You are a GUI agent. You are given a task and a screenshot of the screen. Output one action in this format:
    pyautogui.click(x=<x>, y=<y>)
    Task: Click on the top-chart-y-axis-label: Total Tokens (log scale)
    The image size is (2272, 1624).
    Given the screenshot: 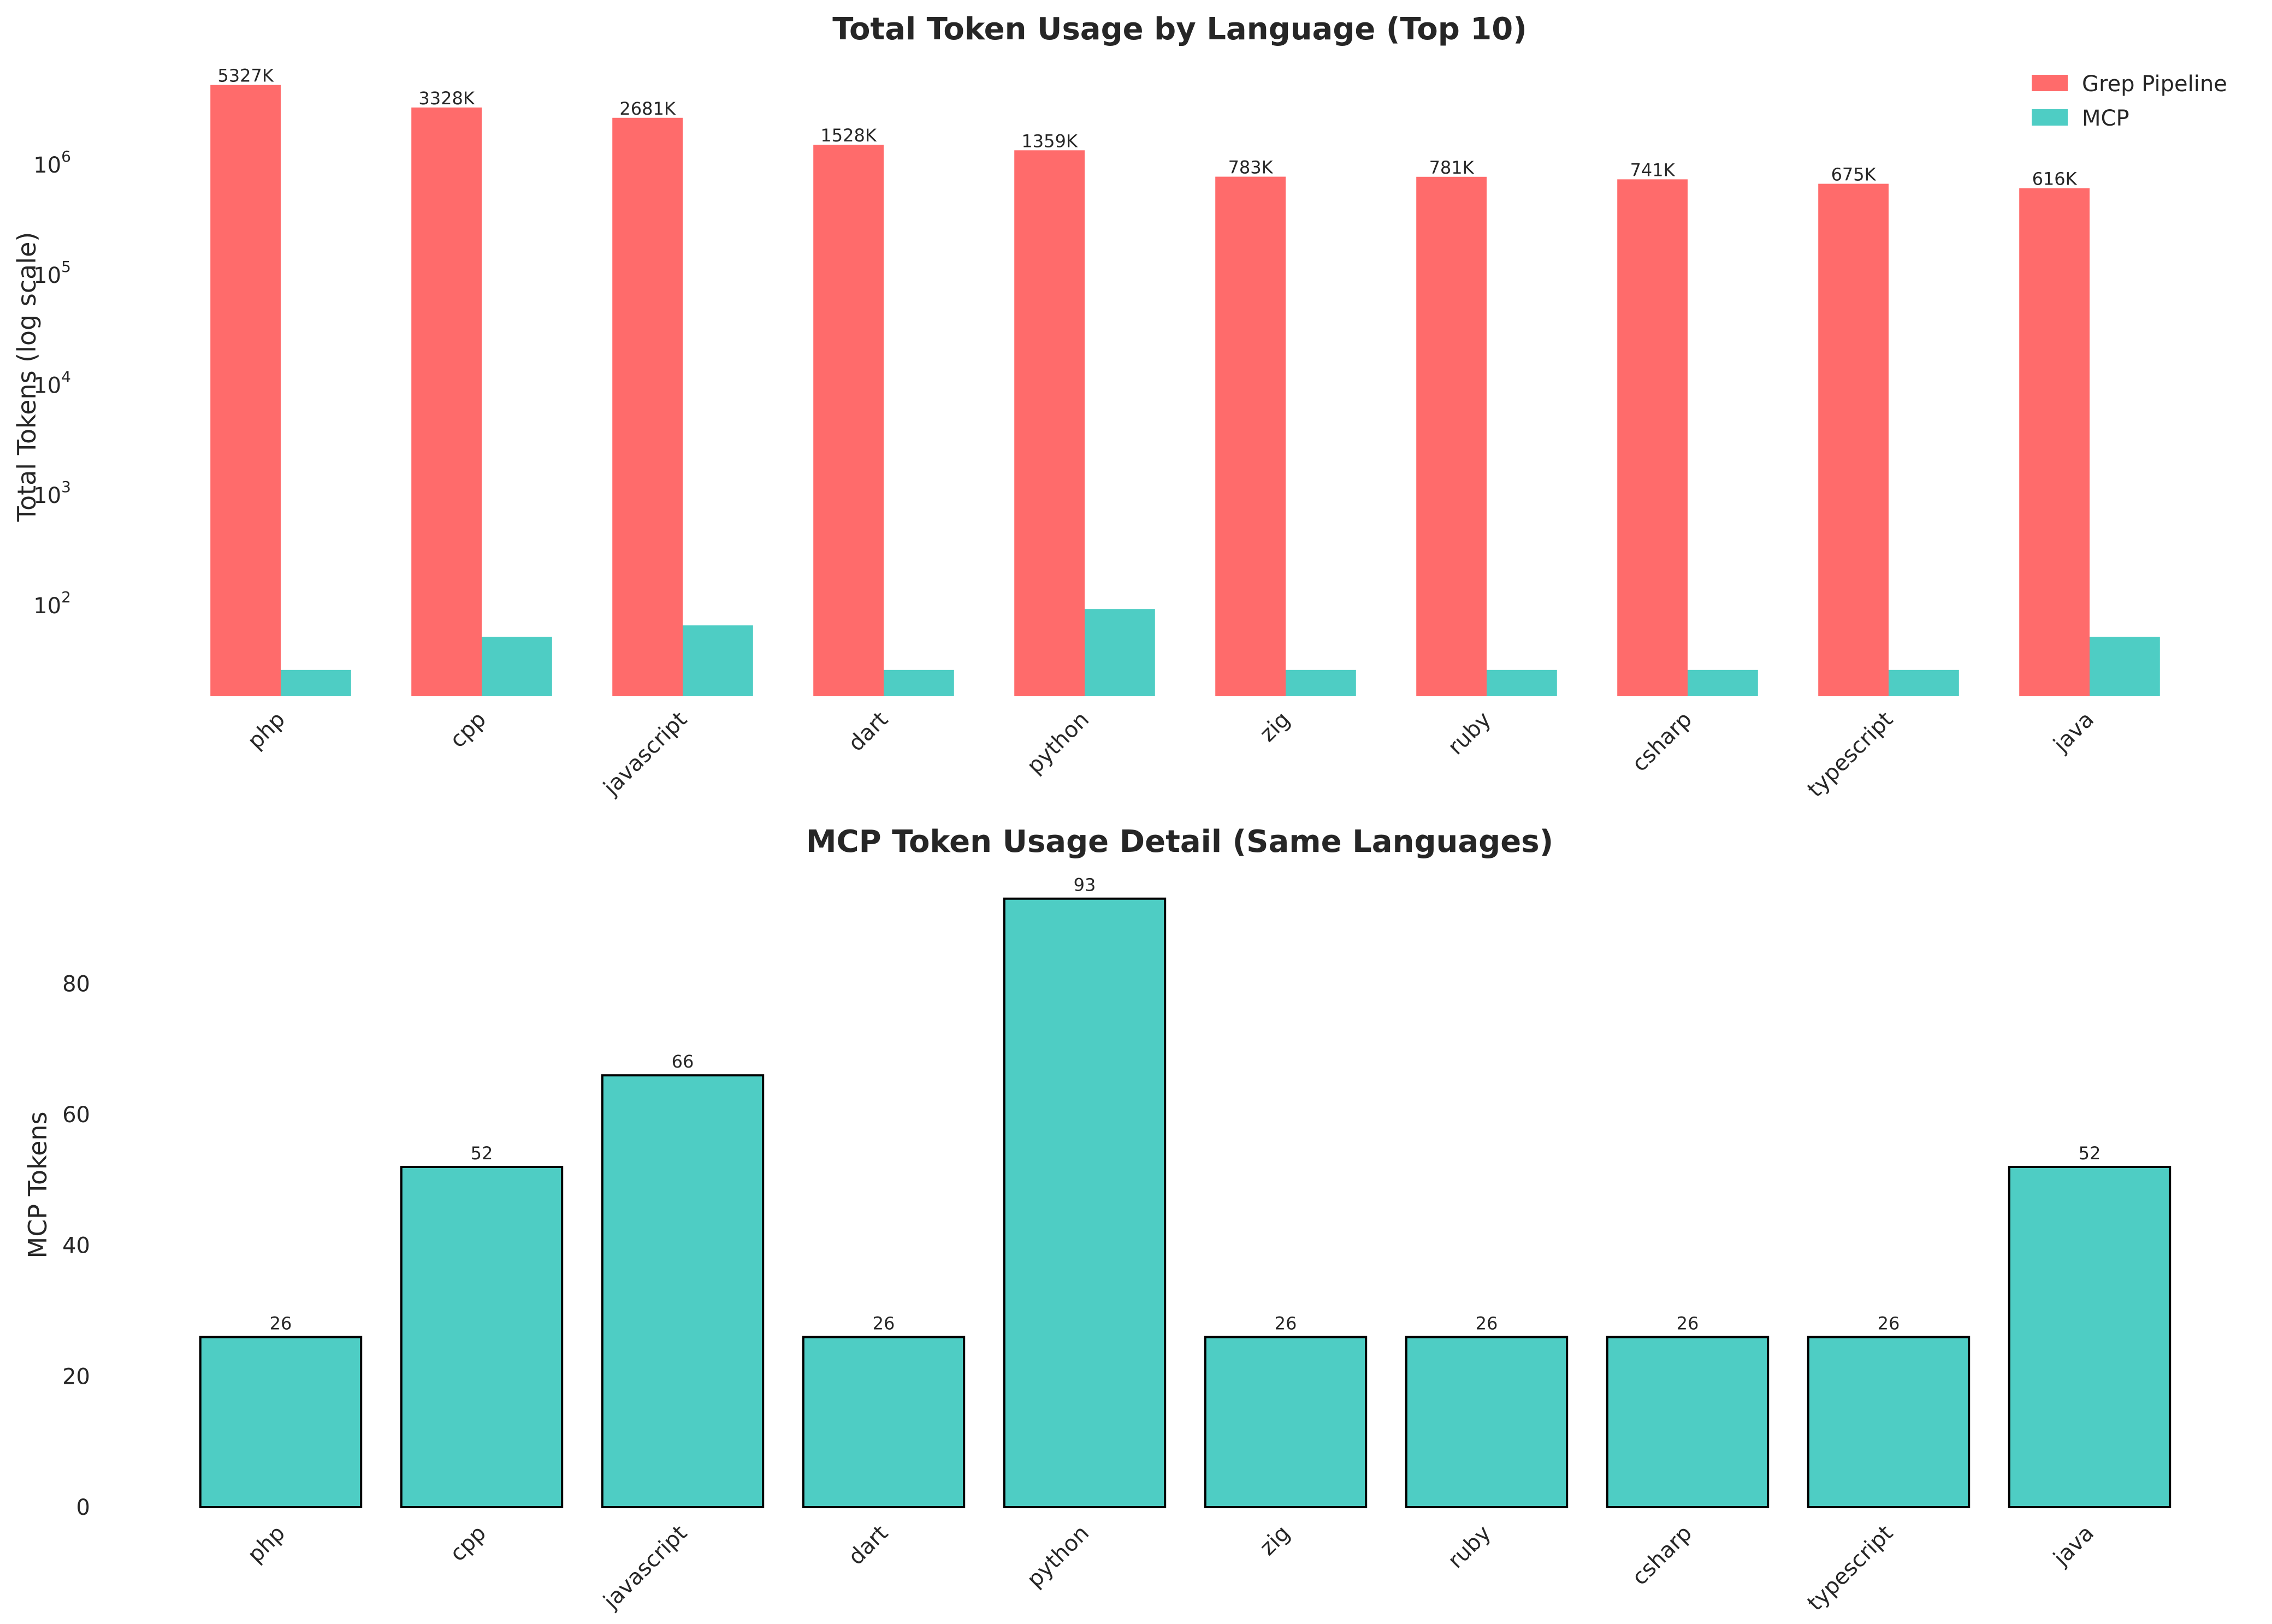 What is the action you would take?
    pyautogui.click(x=27, y=377)
    